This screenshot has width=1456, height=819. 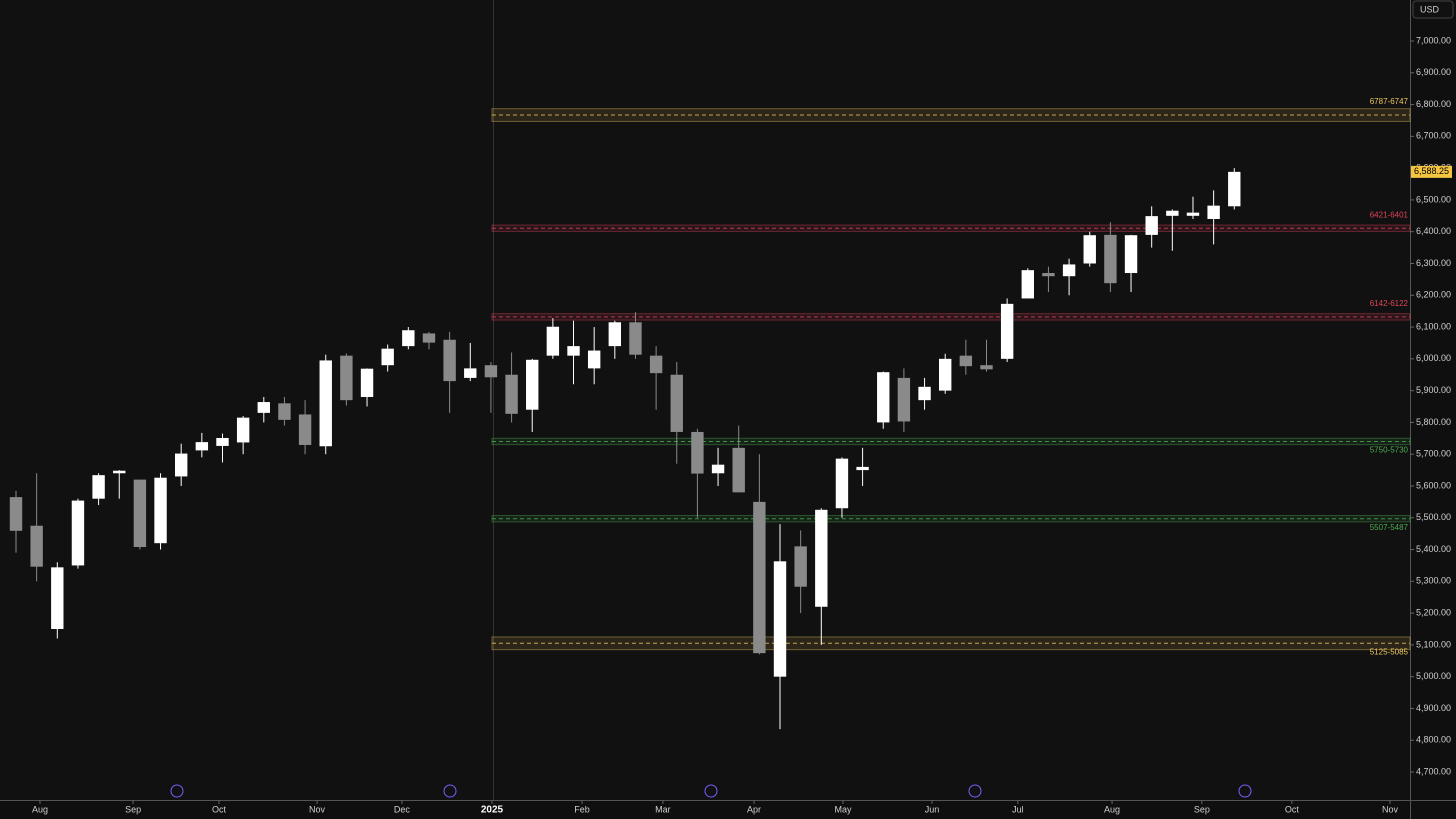 What do you see at coordinates (492, 810) in the screenshot?
I see `x-tick-label: 2025` at bounding box center [492, 810].